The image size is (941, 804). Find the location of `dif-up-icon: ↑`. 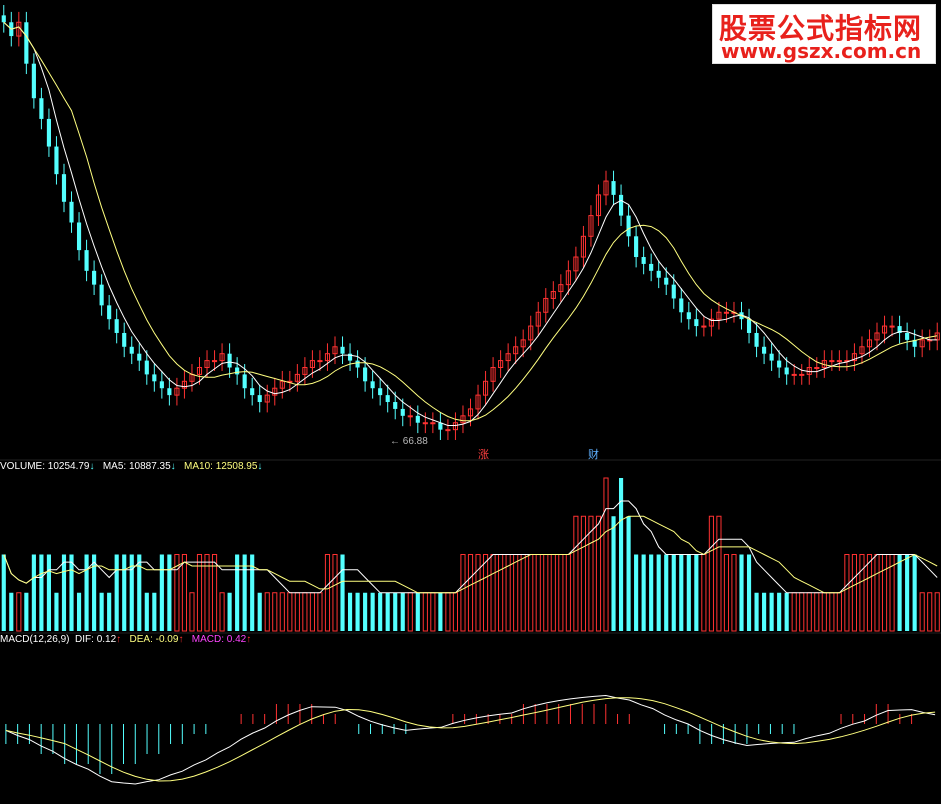

dif-up-icon: ↑ is located at coordinates (119, 639).